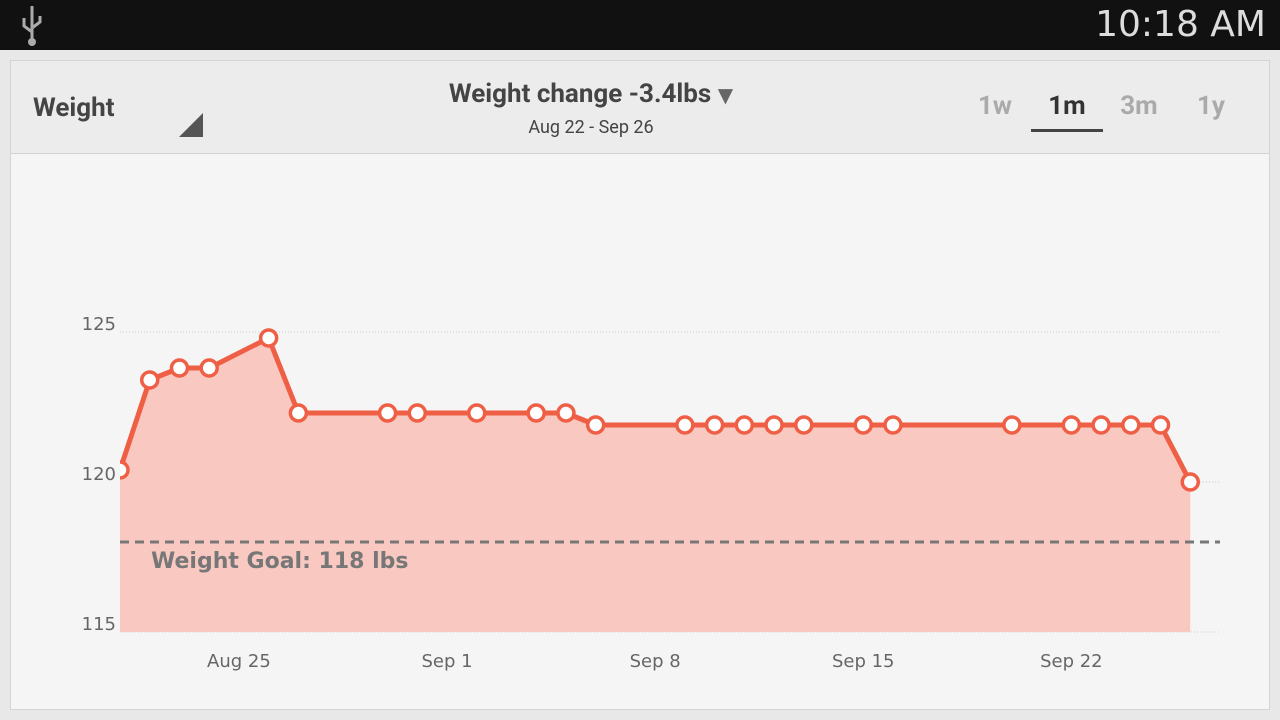 The height and width of the screenshot is (720, 1280). Describe the element at coordinates (580, 94) in the screenshot. I see `title-text: Weight change -3.4lbs` at that location.